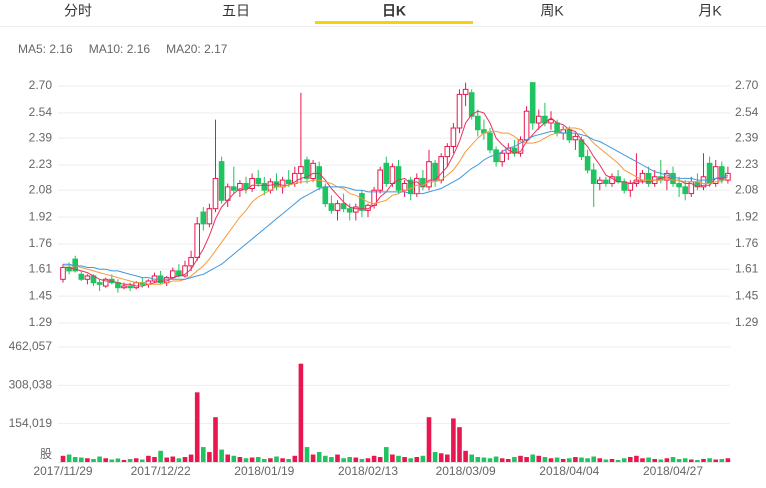 The image size is (766, 488). What do you see at coordinates (747, 112) in the screenshot?
I see `y-tick-label-right: 2.54` at bounding box center [747, 112].